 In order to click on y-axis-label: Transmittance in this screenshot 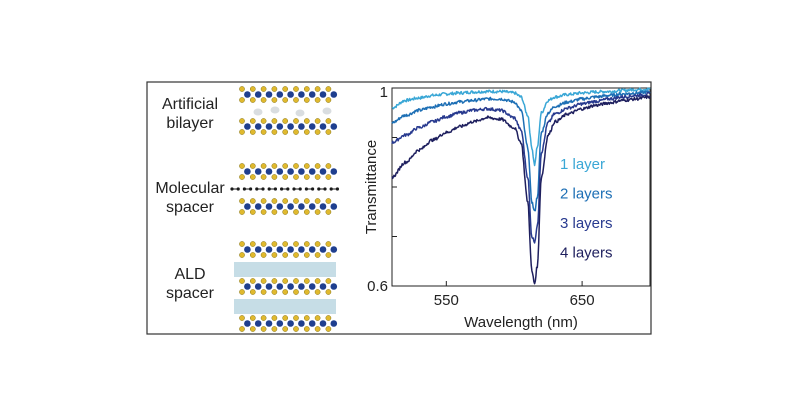, I will do `click(371, 187)`.